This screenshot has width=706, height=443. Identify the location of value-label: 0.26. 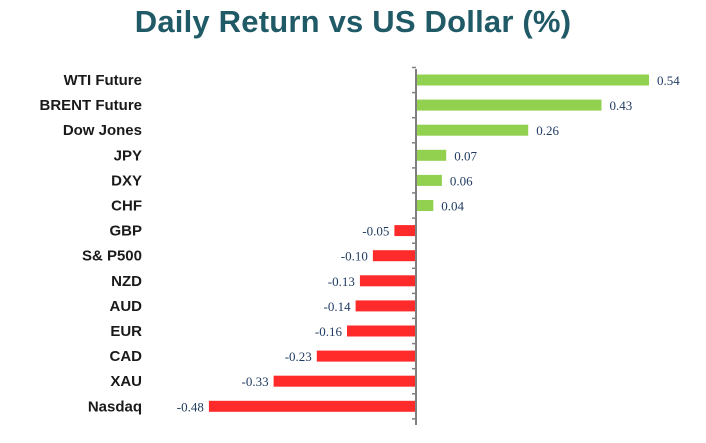
(547, 130).